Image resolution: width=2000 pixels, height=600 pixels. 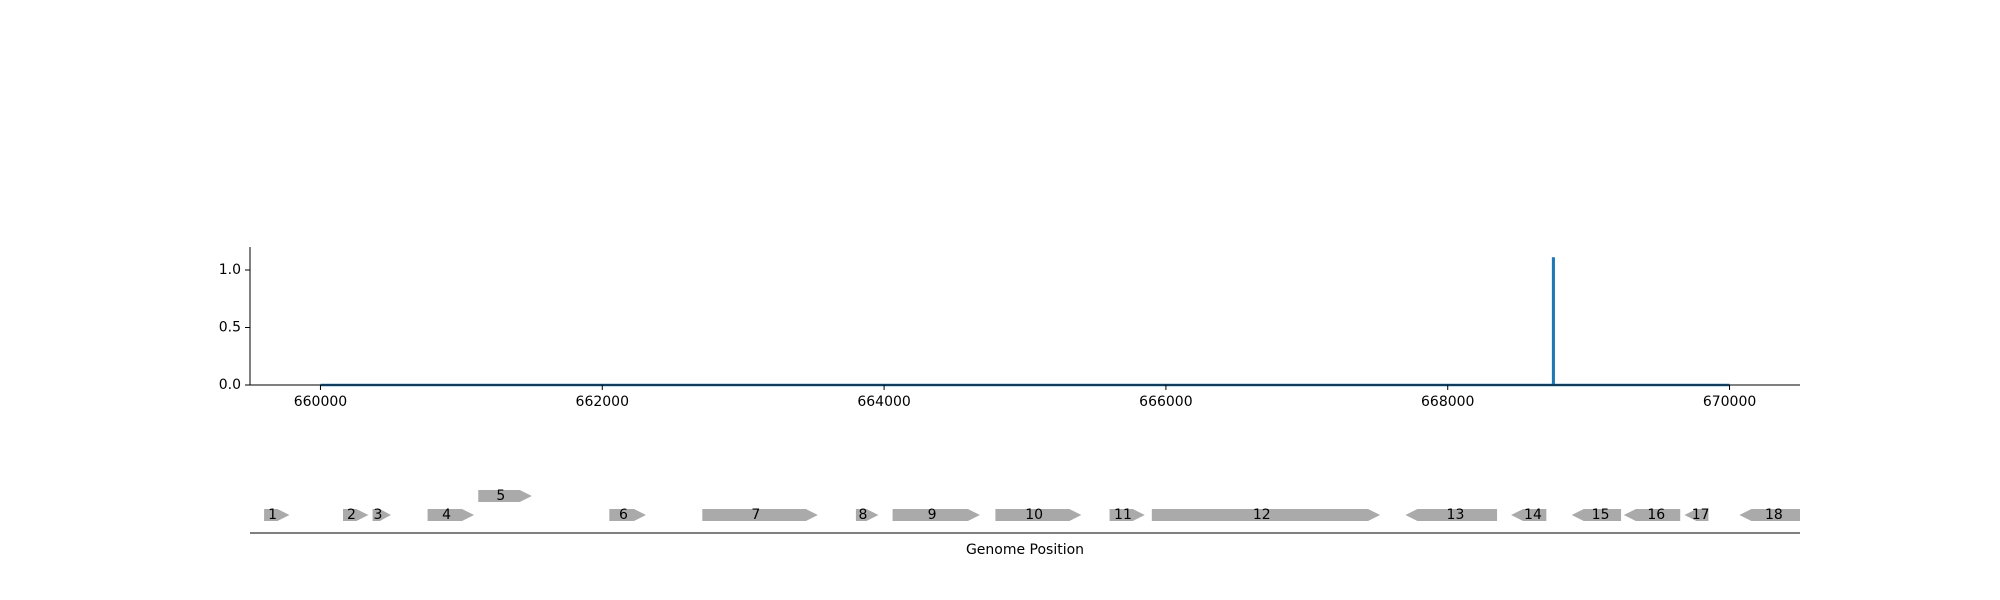 I want to click on gene-8-label: 8, so click(x=863, y=515).